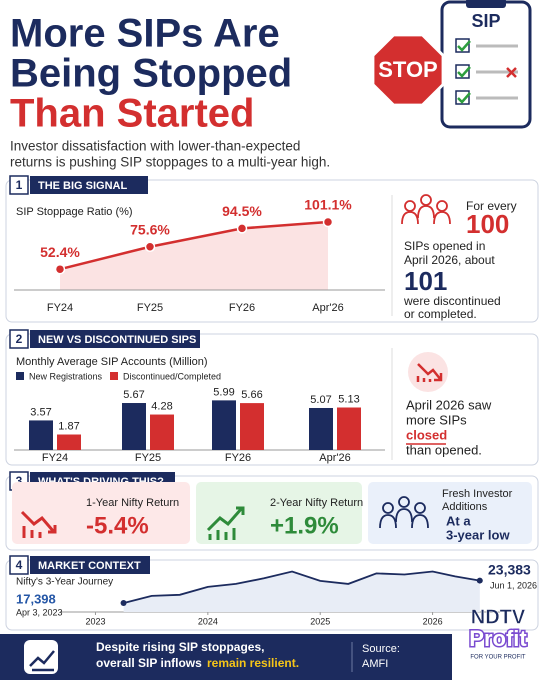 The width and height of the screenshot is (544, 680). Describe the element at coordinates (132, 114) in the screenshot. I see `title-line: Than Started` at that location.